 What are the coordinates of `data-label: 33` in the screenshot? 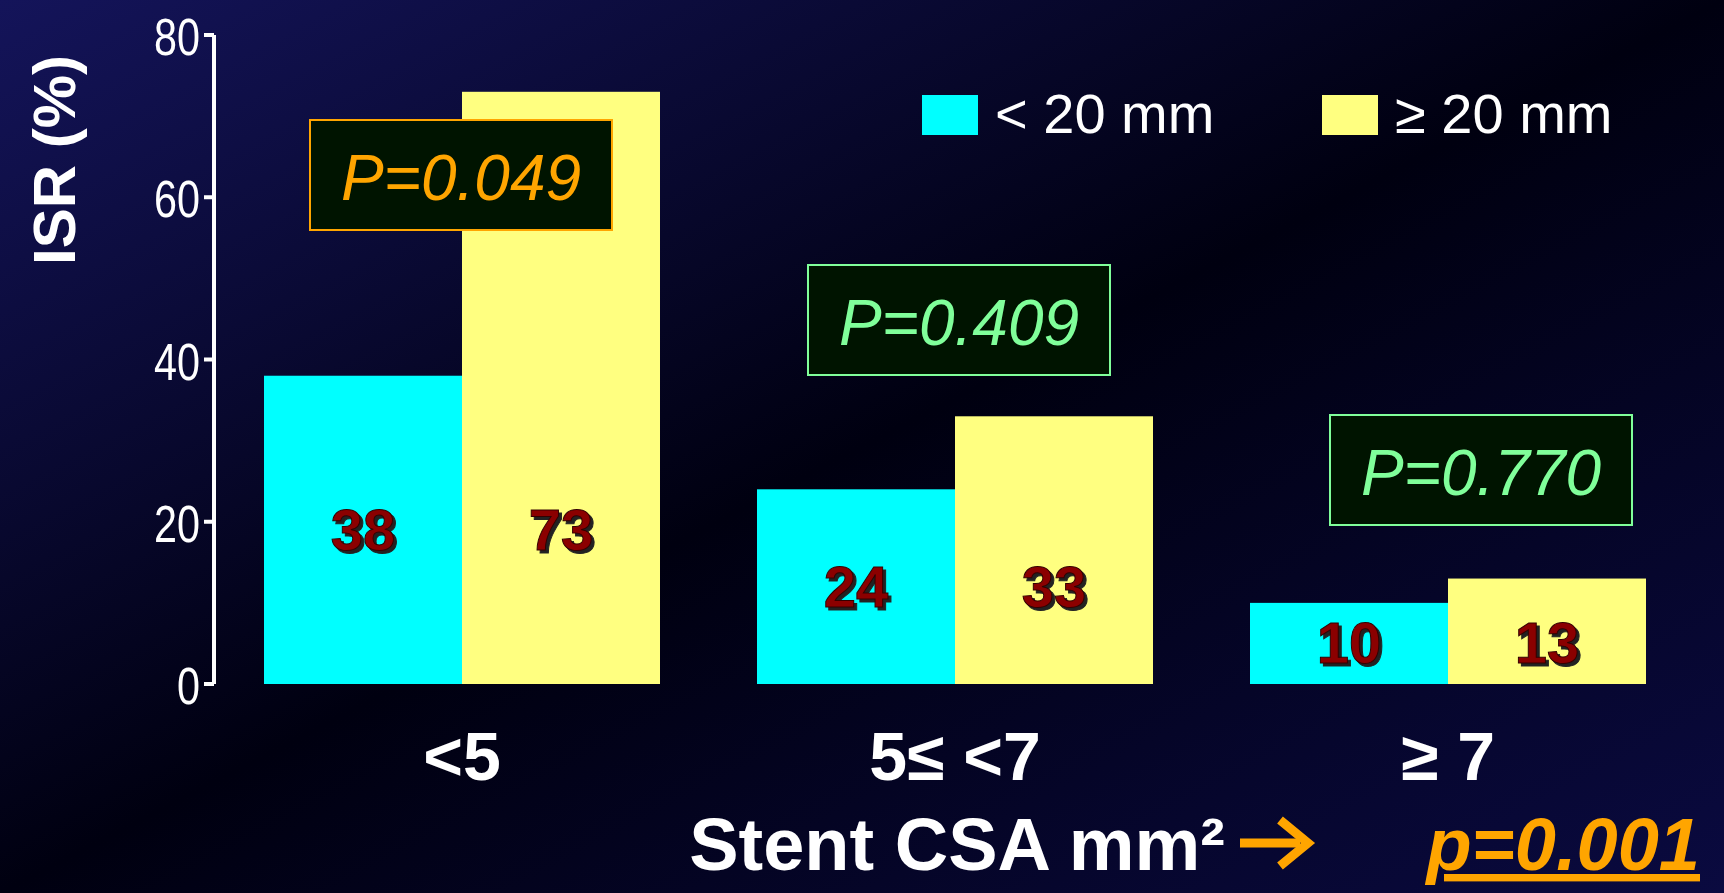 It's located at (1054, 586).